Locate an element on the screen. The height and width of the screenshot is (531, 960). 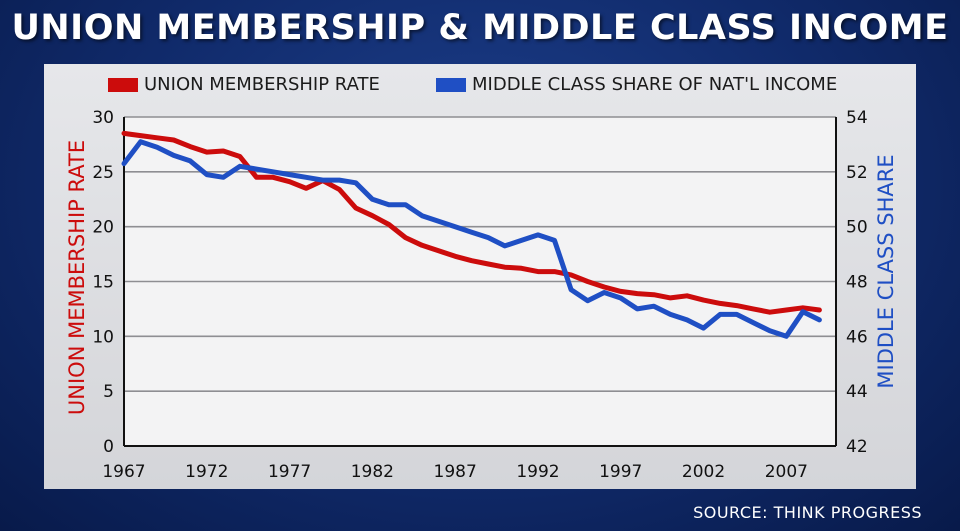
chart-title: UNION MEMBERSHIP & MIDDLE CLASS INCOME is located at coordinates (480, 28).